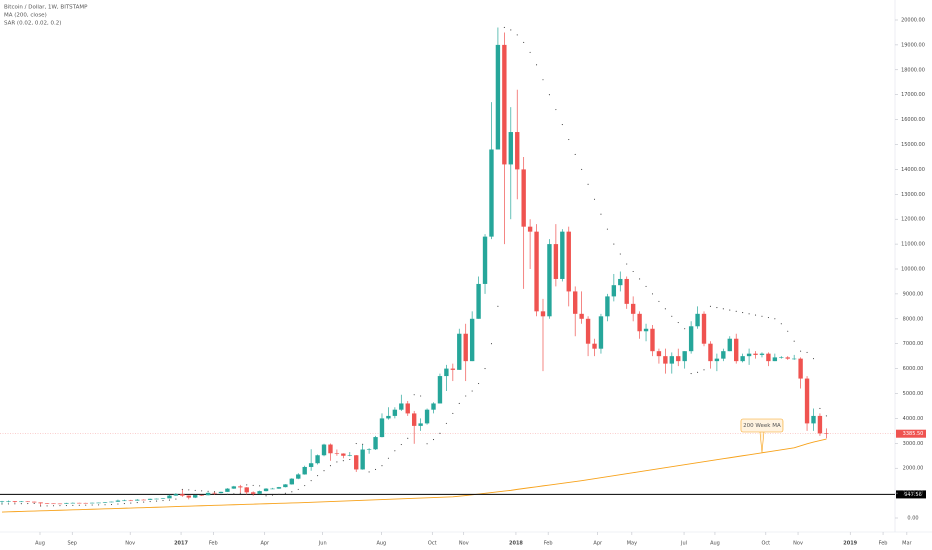 This screenshot has width=932, height=550. What do you see at coordinates (913, 120) in the screenshot?
I see `y-tick-label: 16000.00` at bounding box center [913, 120].